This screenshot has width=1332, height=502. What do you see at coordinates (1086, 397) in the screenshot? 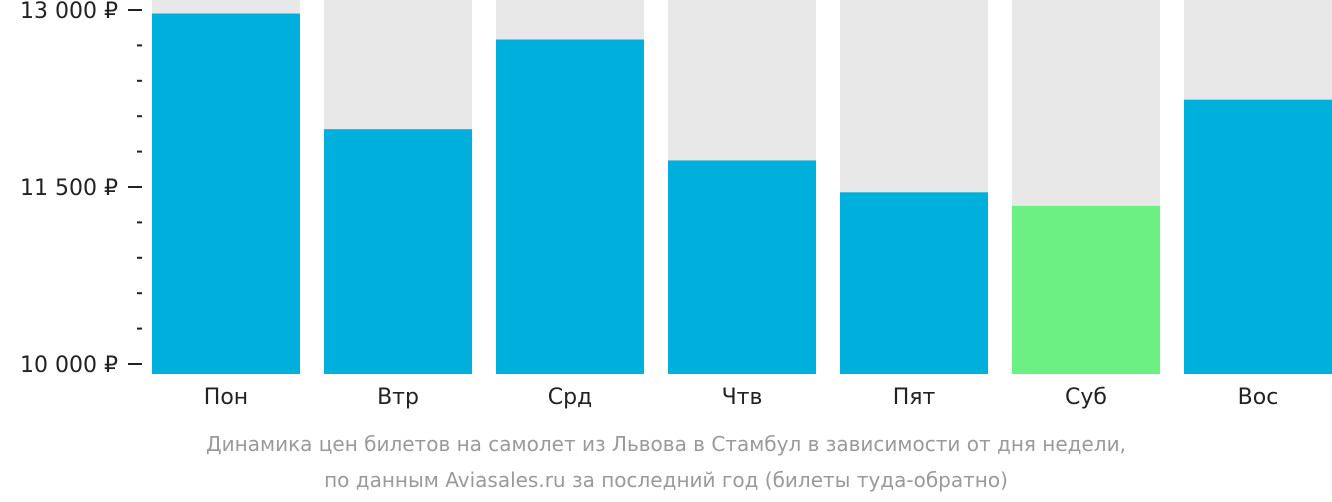
I see `x-tick-label: Суб` at bounding box center [1086, 397].